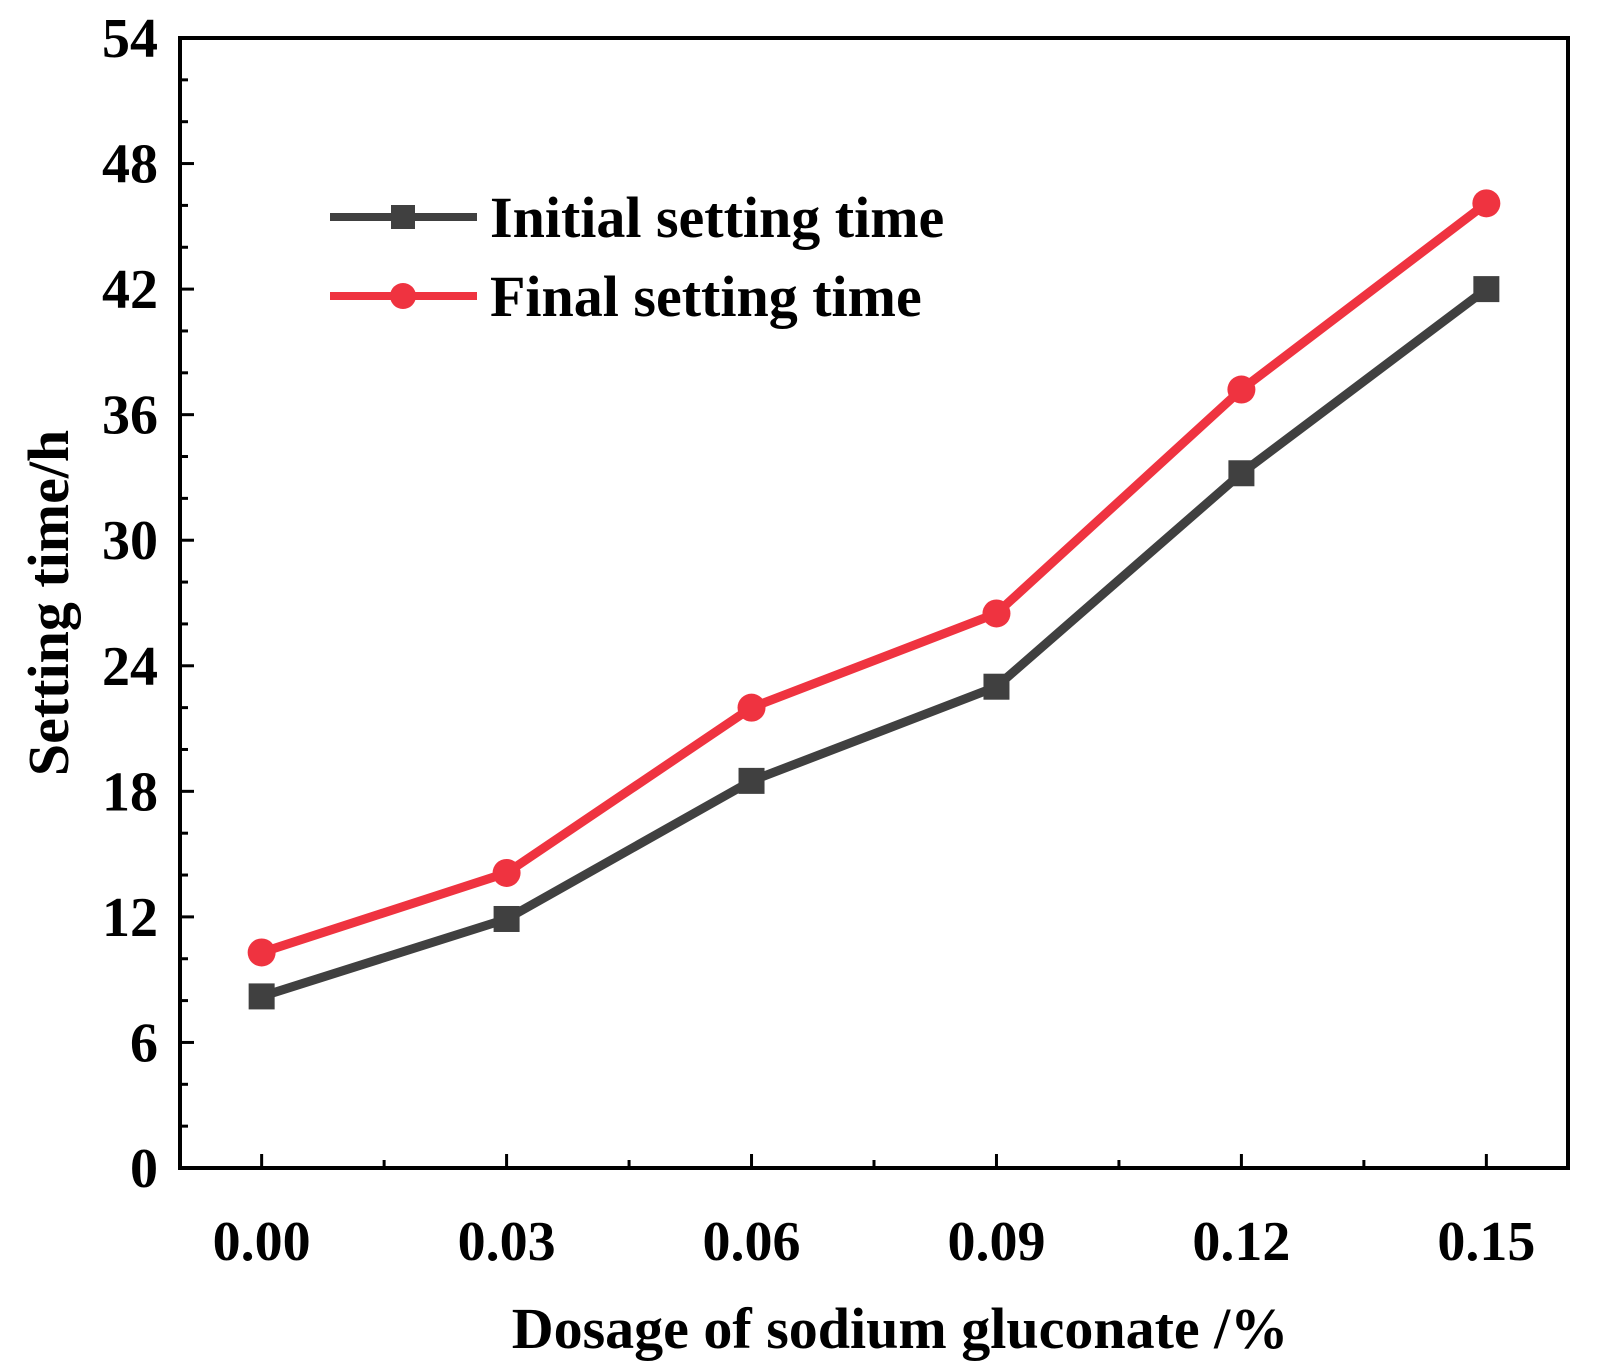  What do you see at coordinates (900, 1328) in the screenshot?
I see `x-axis-title: Dosage of sodium gluconate /%` at bounding box center [900, 1328].